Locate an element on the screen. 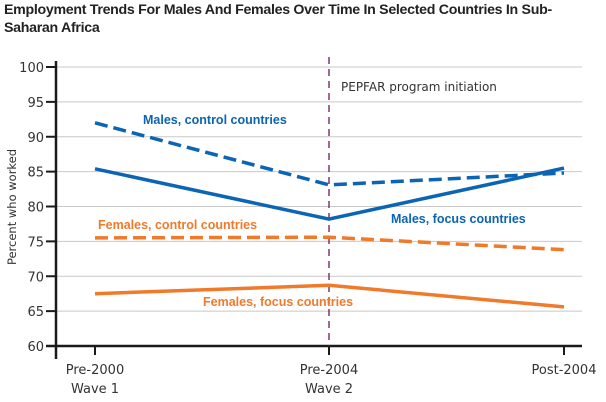 This screenshot has height=402, width=606. x-tick-label: Pre-2000 is located at coordinates (95, 370).